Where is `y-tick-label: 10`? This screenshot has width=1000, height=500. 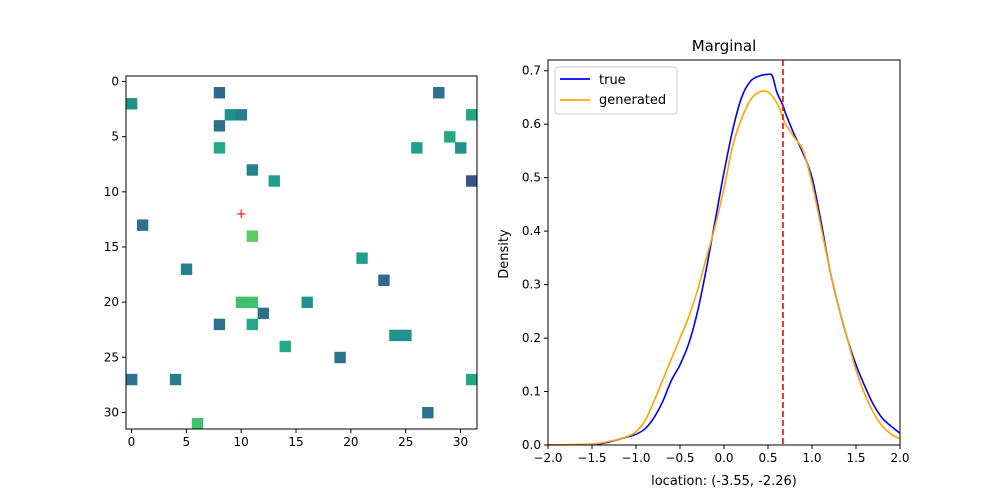
y-tick-label: 10 is located at coordinates (111, 192).